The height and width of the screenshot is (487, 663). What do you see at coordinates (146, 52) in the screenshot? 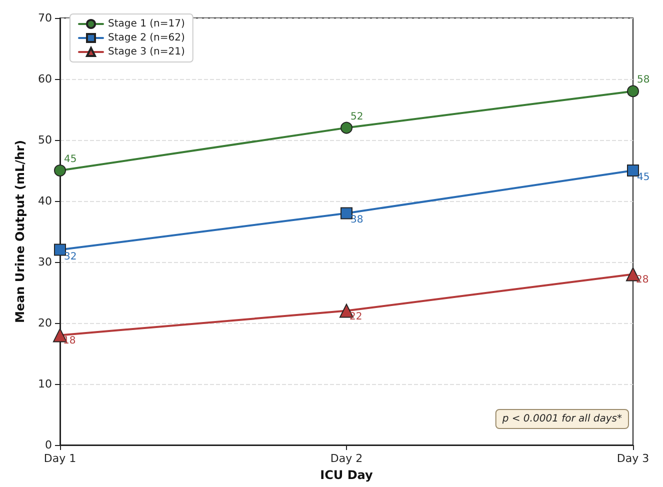
I see `legend-label: Stage 3 (n=21)` at bounding box center [146, 52].